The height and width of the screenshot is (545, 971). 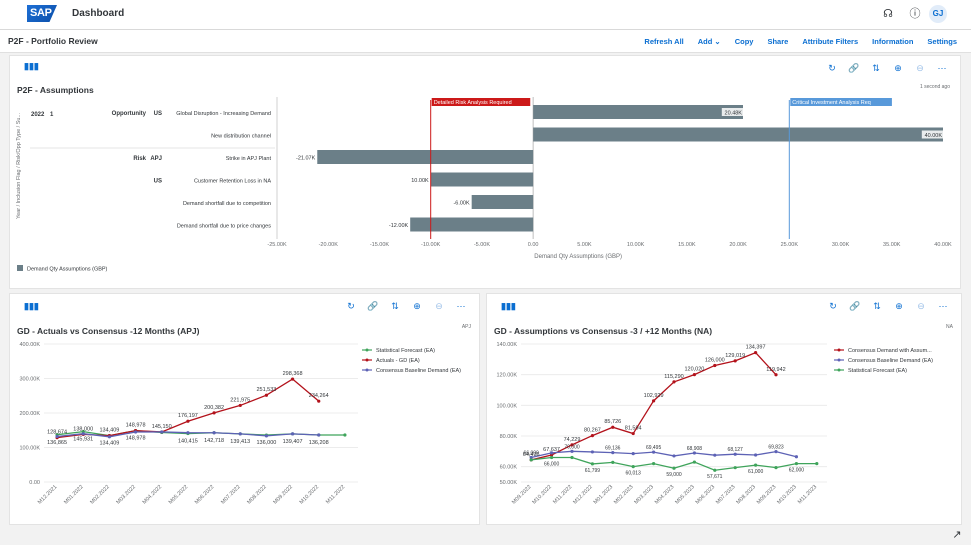 What do you see at coordinates (892, 245) in the screenshot?
I see `x-tick-label: 35.00K` at bounding box center [892, 245].